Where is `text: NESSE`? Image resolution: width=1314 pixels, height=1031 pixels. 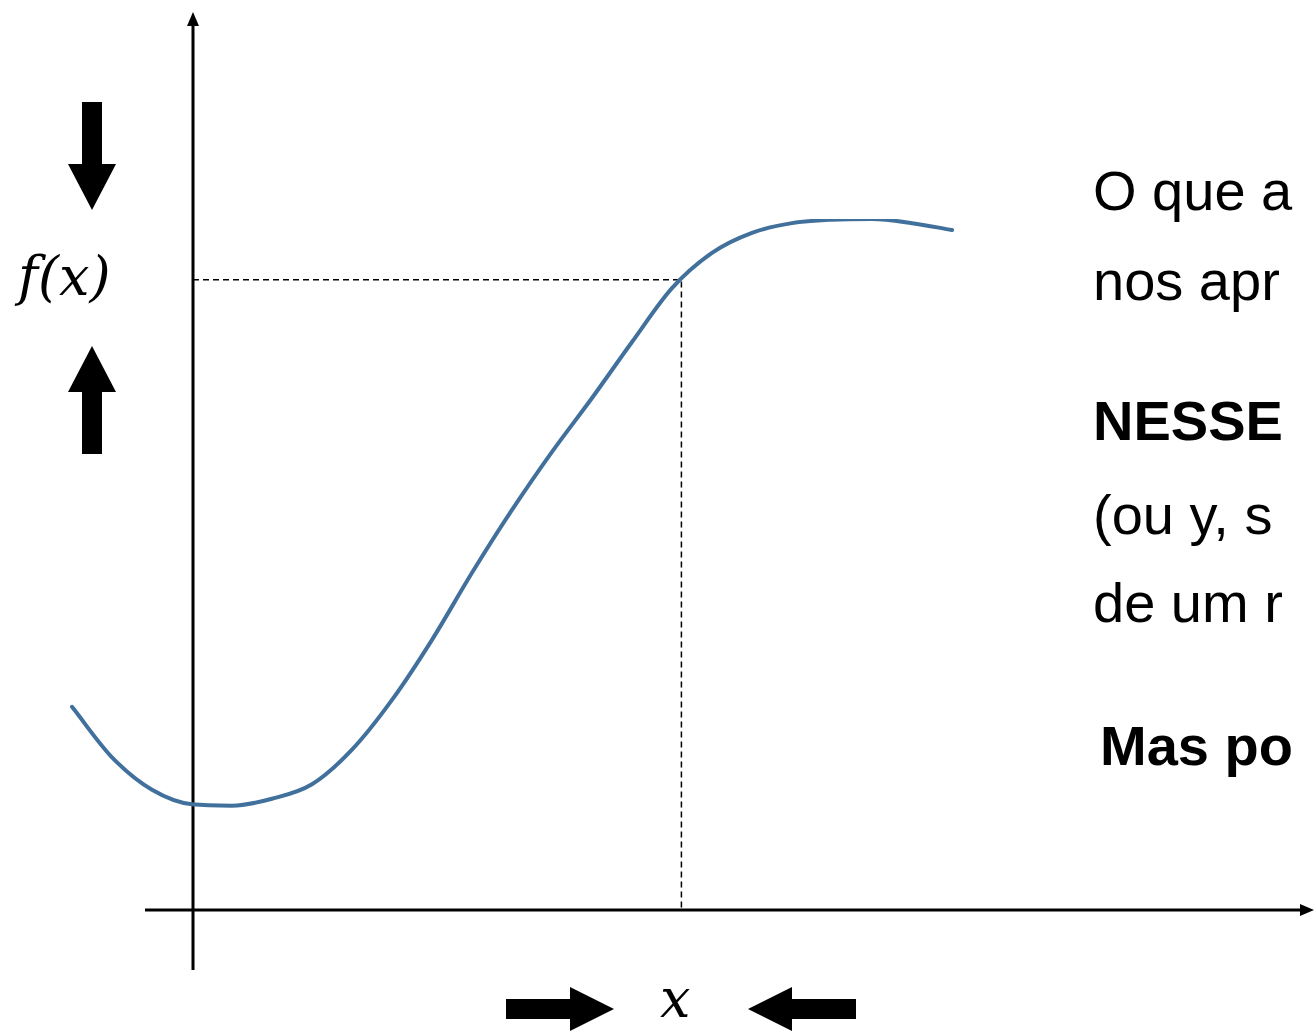
text: NESSE is located at coordinates (1188, 420).